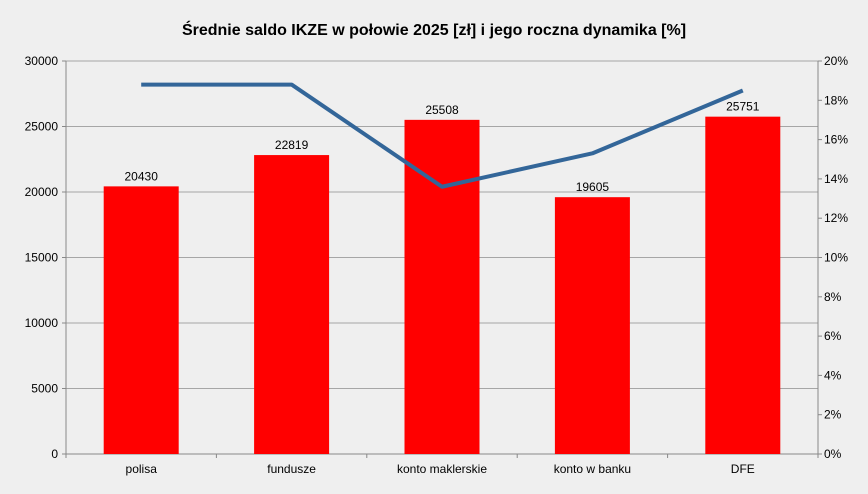 This screenshot has height=494, width=868. I want to click on left-tick-label: 10000, so click(42, 323).